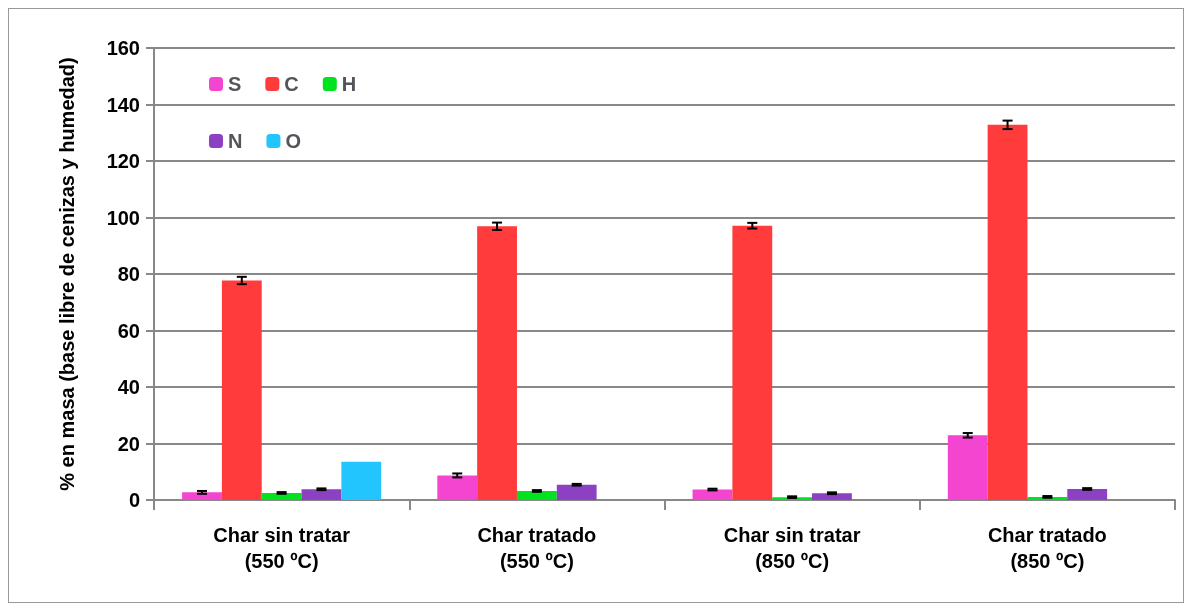  What do you see at coordinates (128, 387) in the screenshot?
I see `y-tick-label: 40` at bounding box center [128, 387].